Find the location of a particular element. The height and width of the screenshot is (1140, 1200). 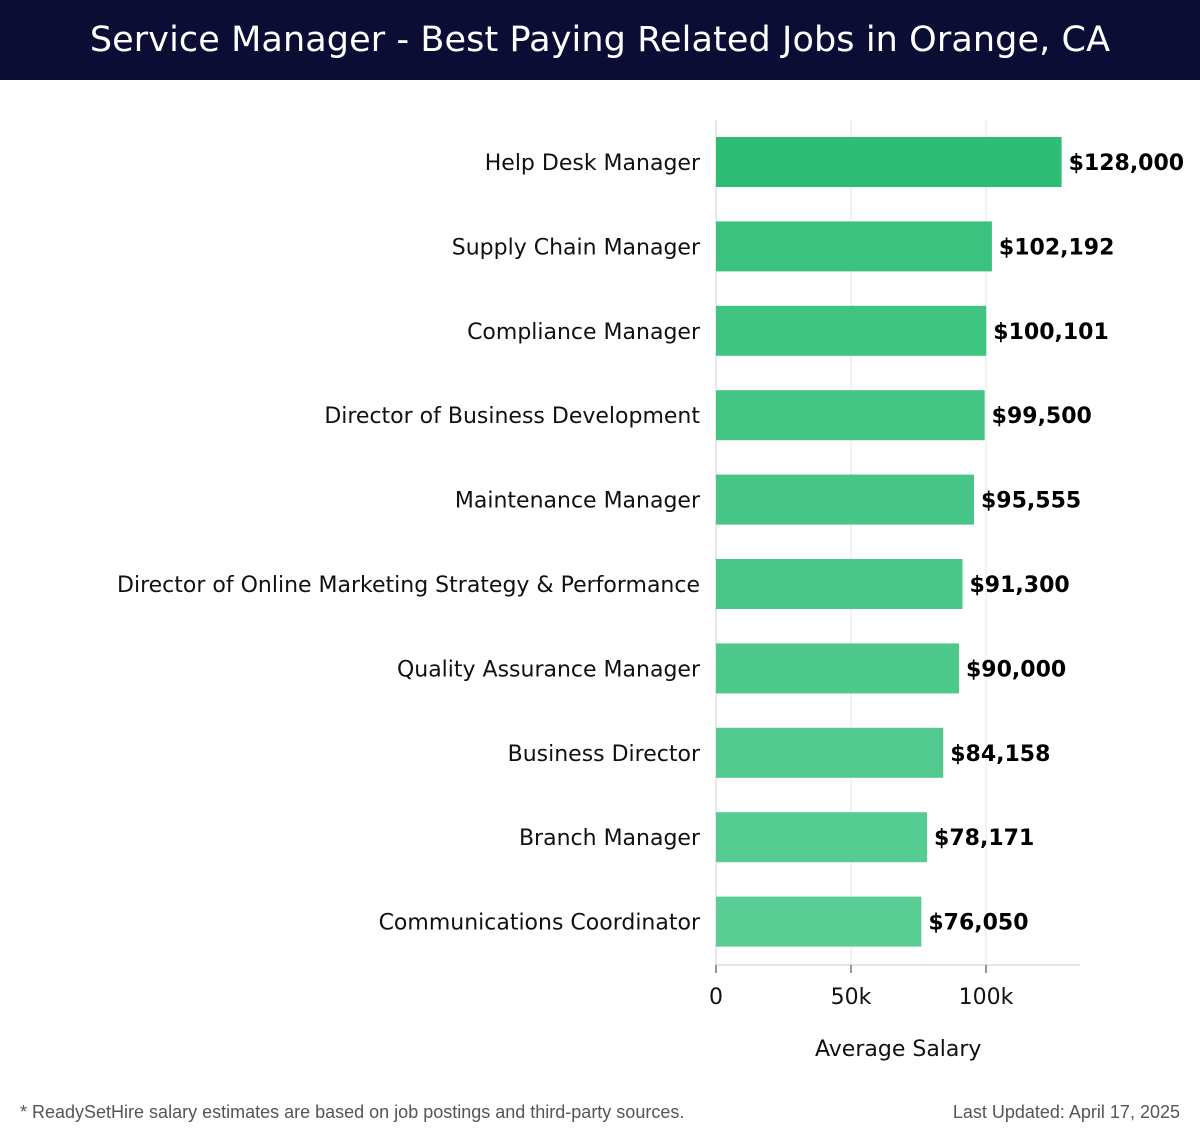

category-label: Business Director is located at coordinates (604, 754).